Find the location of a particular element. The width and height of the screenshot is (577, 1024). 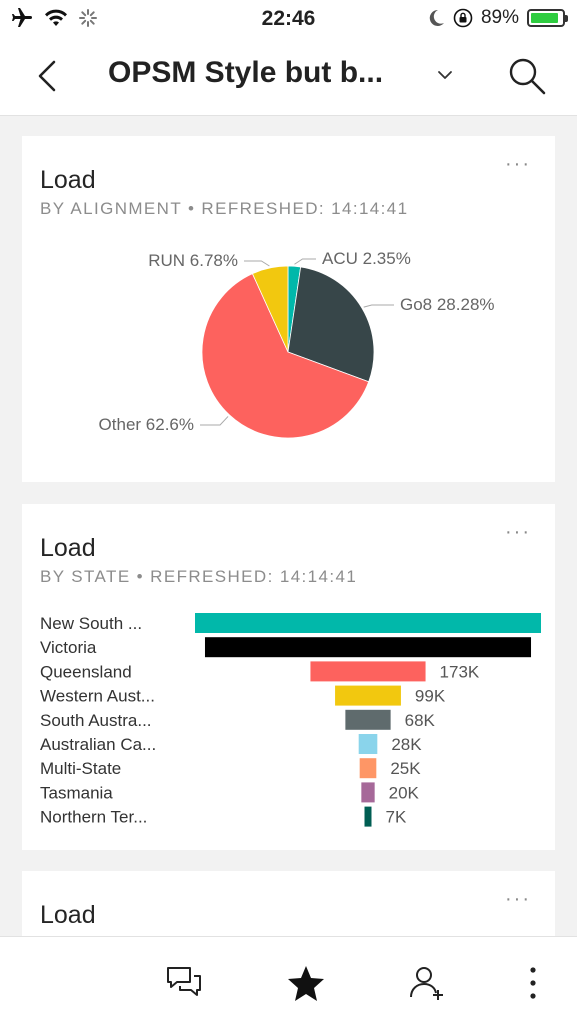

search-button is located at coordinates (527, 76).